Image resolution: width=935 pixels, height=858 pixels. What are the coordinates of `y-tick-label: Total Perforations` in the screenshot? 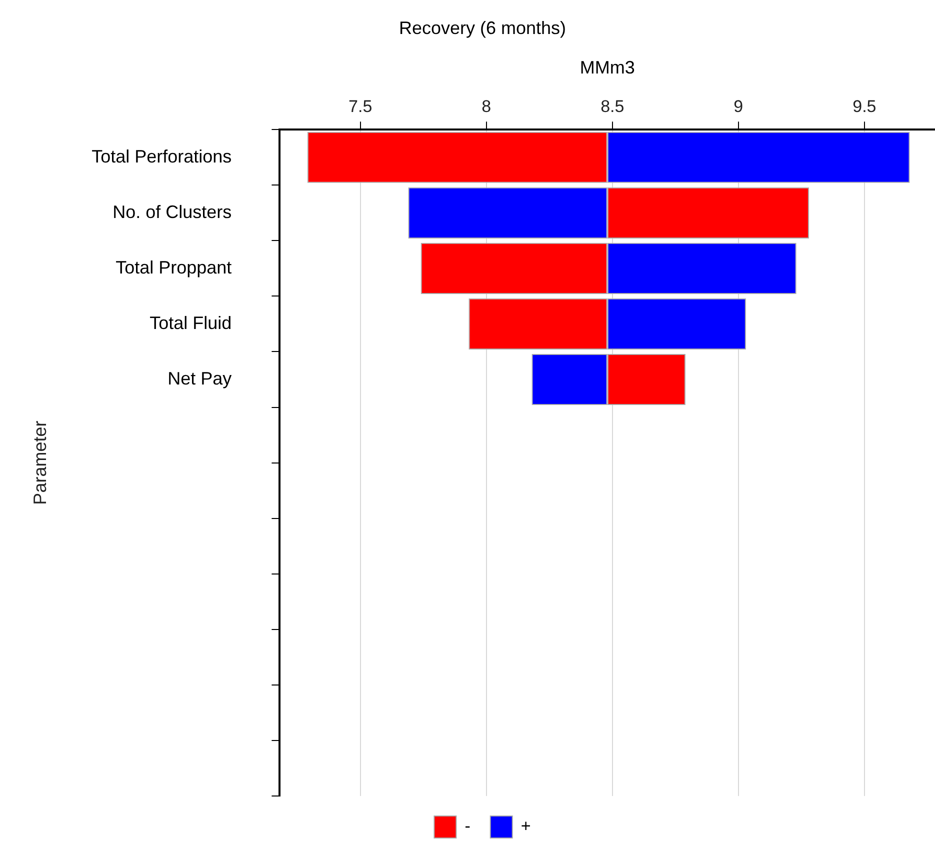 It's located at (162, 156).